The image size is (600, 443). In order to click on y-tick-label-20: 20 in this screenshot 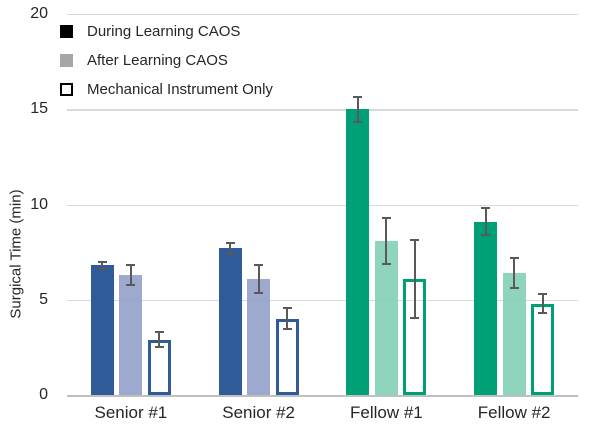, I will do `click(39, 13)`.